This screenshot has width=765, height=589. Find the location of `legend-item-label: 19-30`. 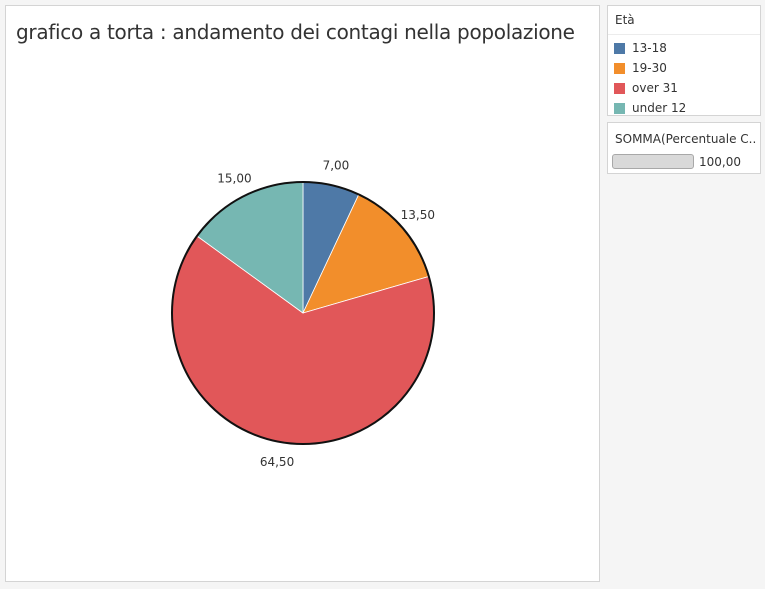

legend-item-label: 19-30 is located at coordinates (649, 68).